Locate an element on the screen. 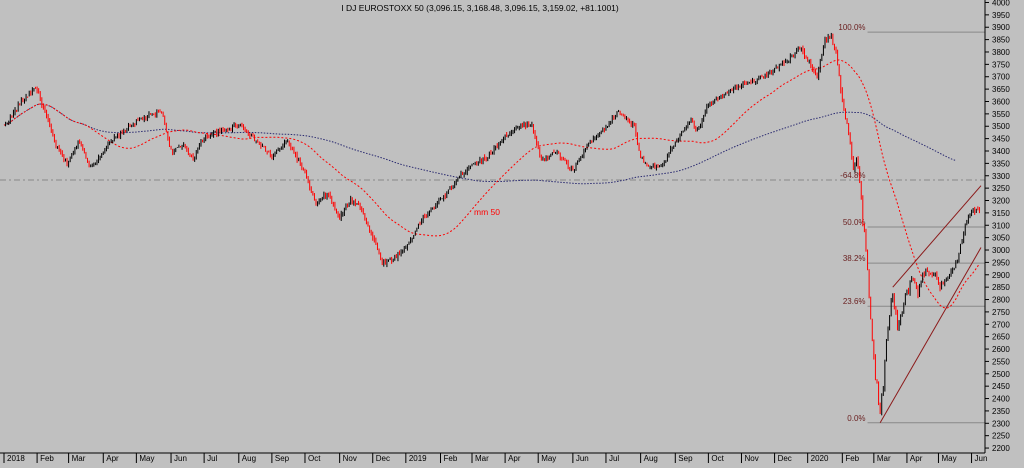 Image resolution: width=1024 pixels, height=468 pixels. y-tick-label: 3100 is located at coordinates (1001, 225).